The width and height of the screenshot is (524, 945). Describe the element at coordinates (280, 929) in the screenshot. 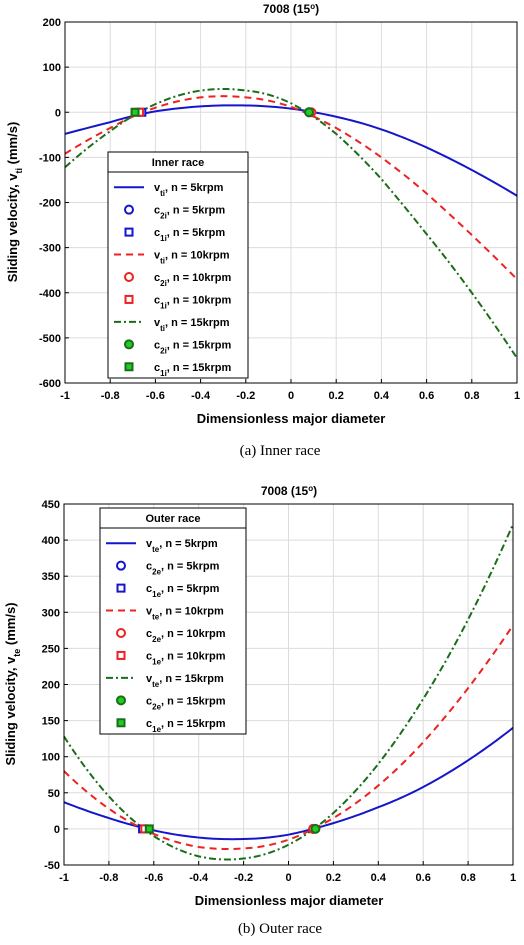

I see `caption: (b) Outer race` at that location.